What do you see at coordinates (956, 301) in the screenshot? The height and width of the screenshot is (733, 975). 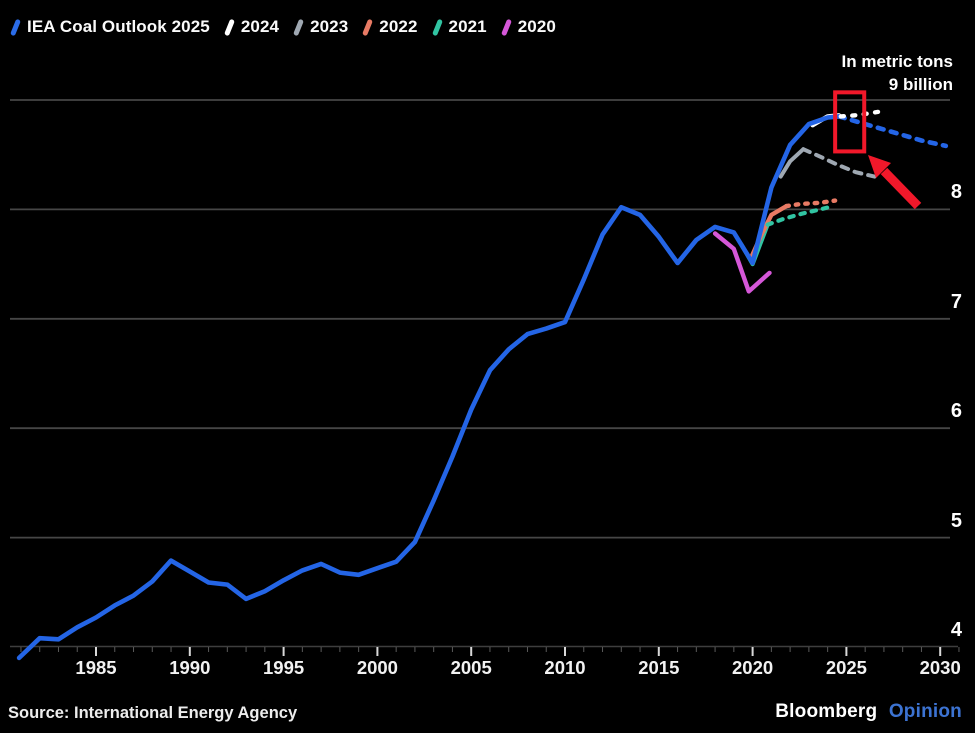 I see `y-axis-label-7: 7` at bounding box center [956, 301].